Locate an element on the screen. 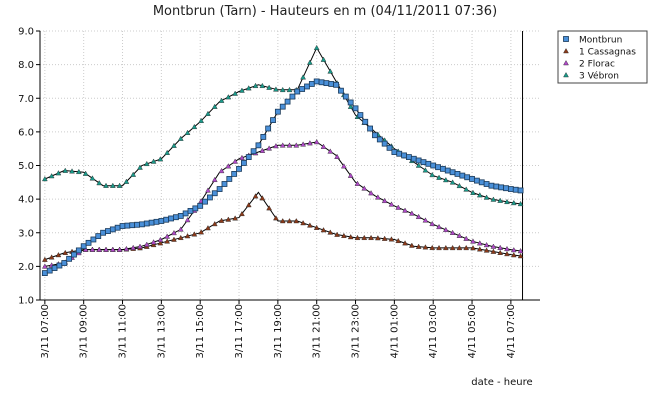  y-tick-label: 8.0 is located at coordinates (26, 65).